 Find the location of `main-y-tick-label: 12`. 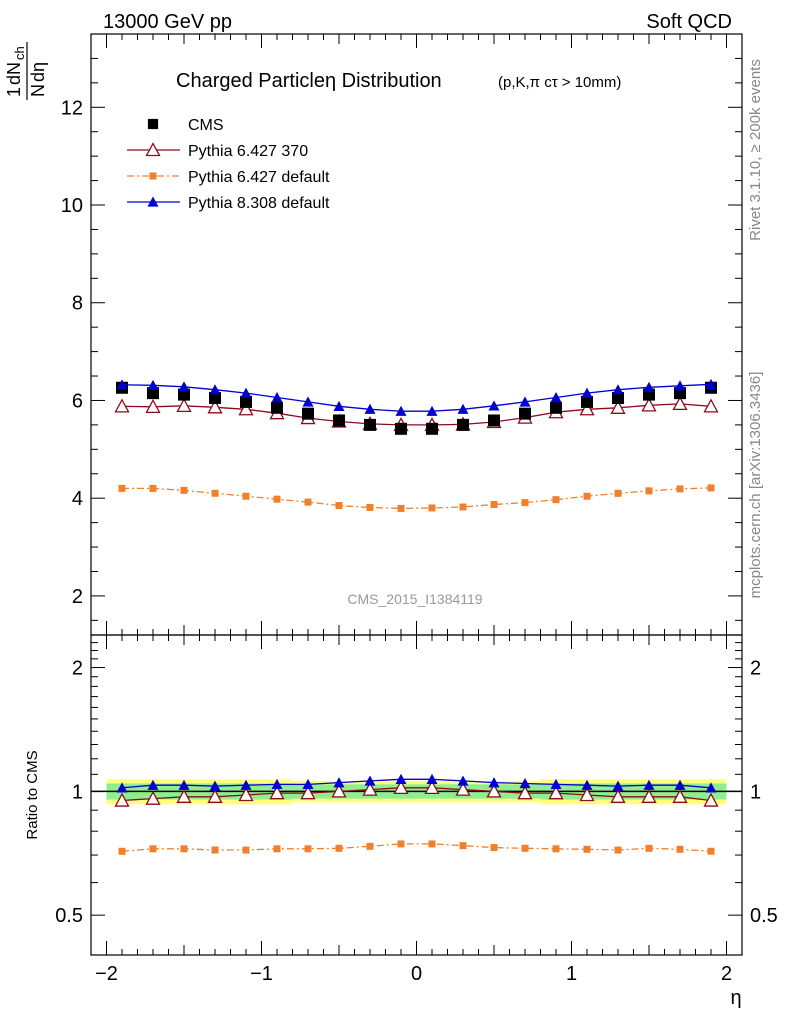

main-y-tick-label: 12 is located at coordinates (72, 108).